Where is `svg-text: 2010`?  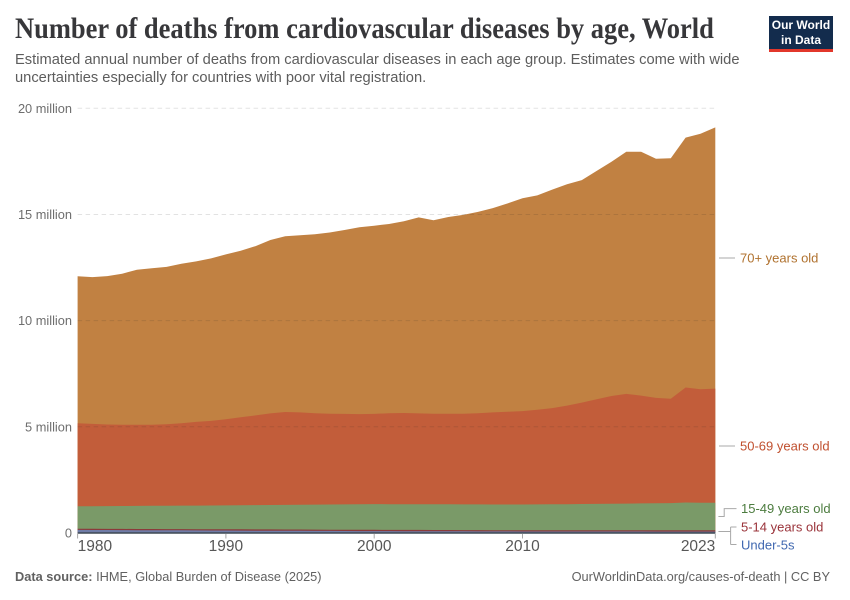 svg-text: 2010 is located at coordinates (522, 546).